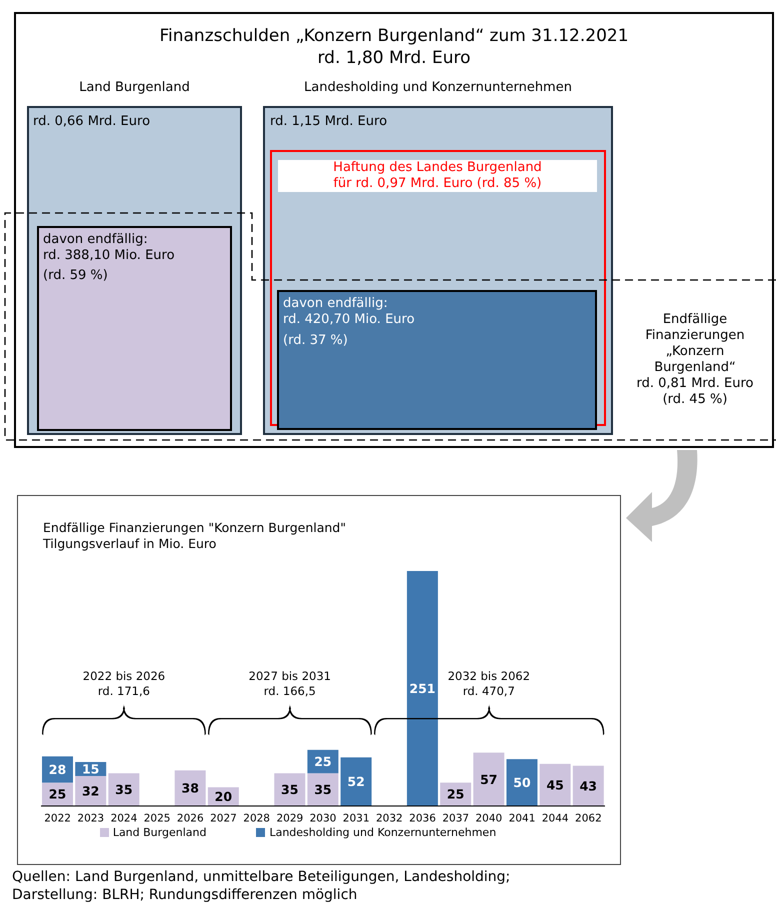 Image resolution: width=776 pixels, height=906 pixels. What do you see at coordinates (394, 58) in the screenshot?
I see `text: rd. 1,80 Mrd. Euro` at bounding box center [394, 58].